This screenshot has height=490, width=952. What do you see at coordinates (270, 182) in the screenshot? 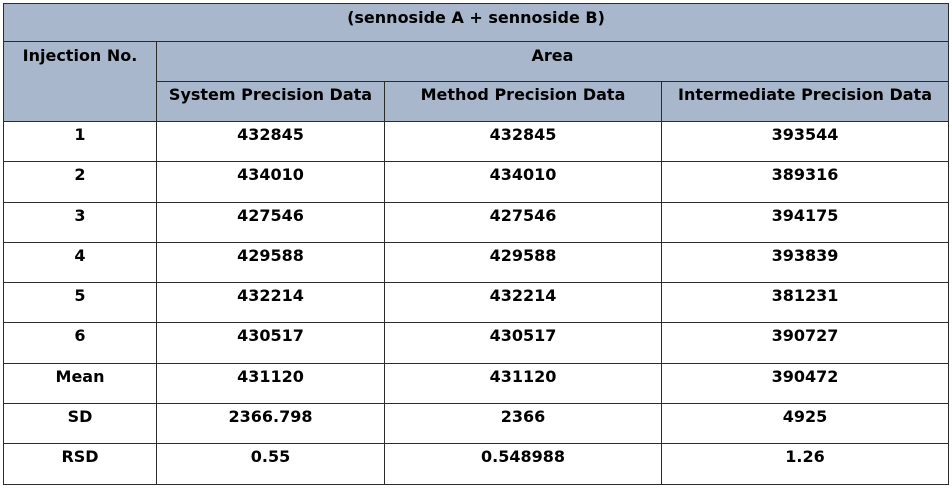
I see `system-precision-cell: 434010` at bounding box center [270, 182].